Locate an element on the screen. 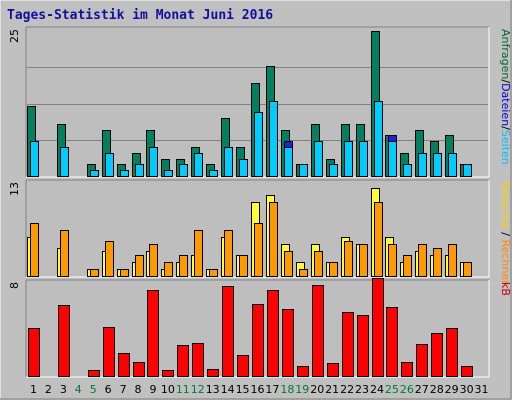 This screenshot has height=400, width=512. x-tick-label: 18 is located at coordinates (287, 389).